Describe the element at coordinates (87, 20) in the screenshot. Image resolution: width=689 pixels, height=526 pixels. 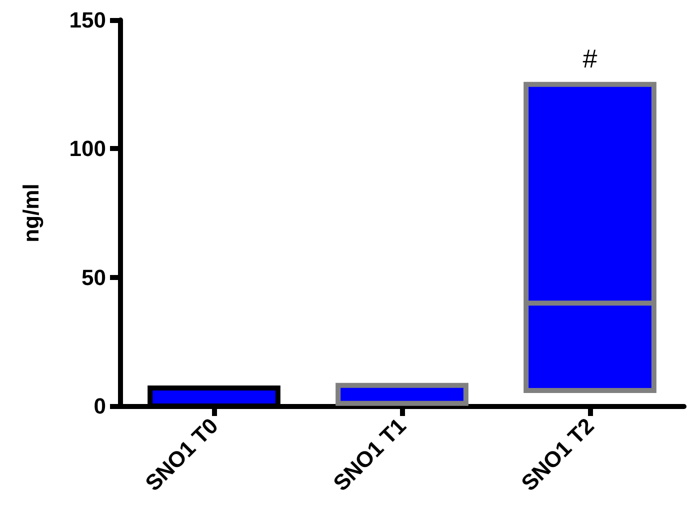
I see `y-tick-label: 150` at that location.